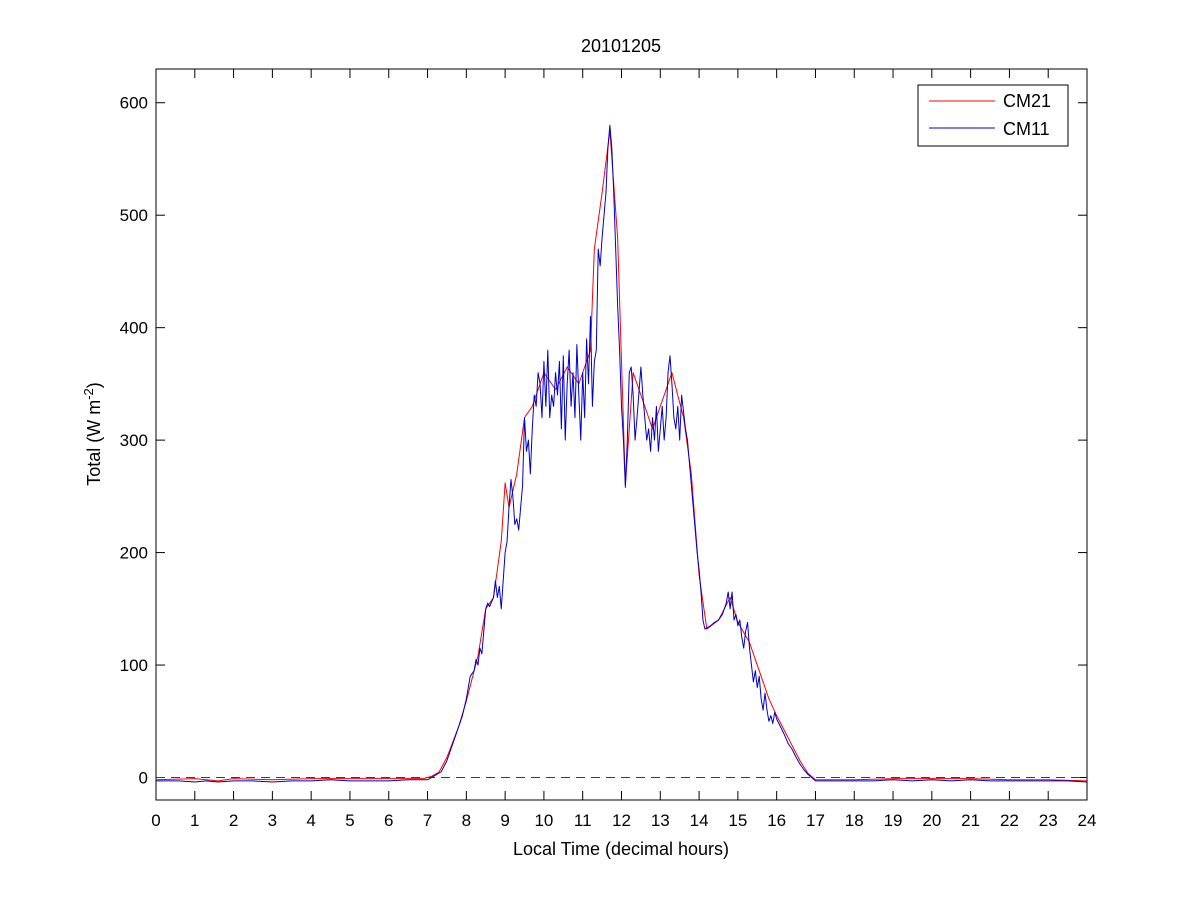  I want to click on chart-title: 20101205, so click(621, 46).